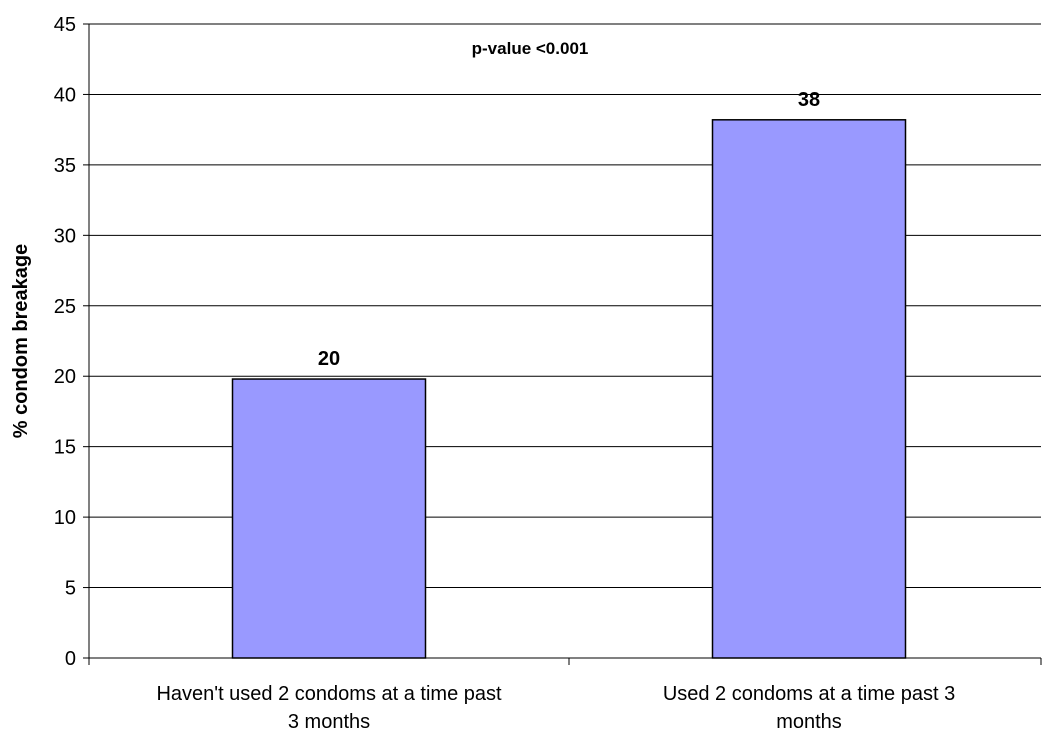  I want to click on y-tick-label-15: 15, so click(65, 448).